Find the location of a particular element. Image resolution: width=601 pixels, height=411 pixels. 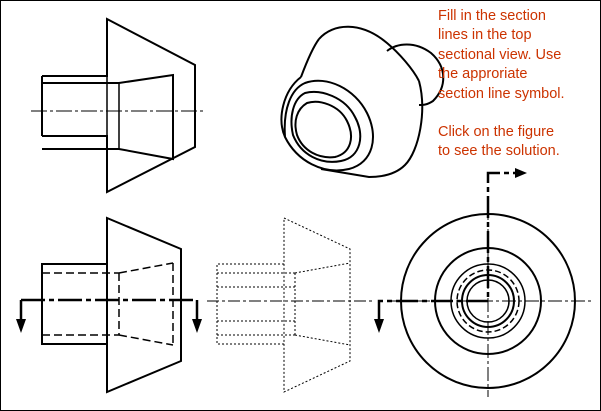

front-view is located at coordinates (111, 305).